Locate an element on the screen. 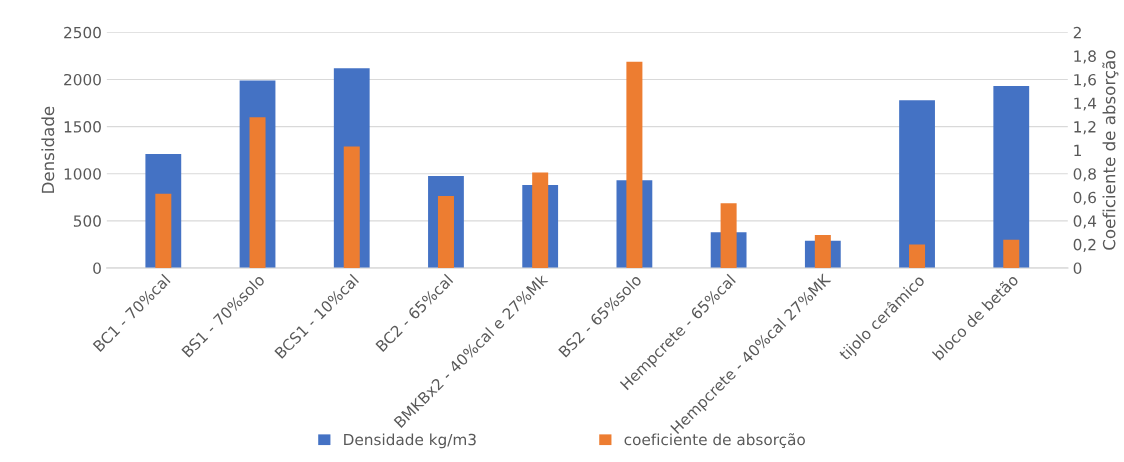 Image resolution: width=1124 pixels, height=462 pixels. y2-tick-label: 1,2 is located at coordinates (1085, 128).